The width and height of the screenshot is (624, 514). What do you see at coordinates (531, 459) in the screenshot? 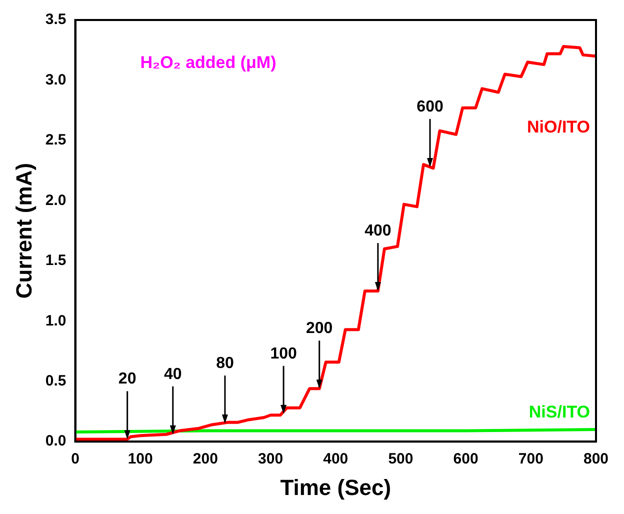
I see `x-tick-label: 700` at bounding box center [531, 459].